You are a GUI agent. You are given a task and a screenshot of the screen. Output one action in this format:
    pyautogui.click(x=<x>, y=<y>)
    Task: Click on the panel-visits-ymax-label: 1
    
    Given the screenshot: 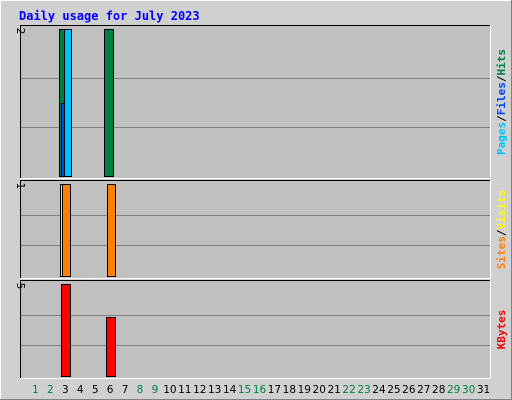 What is the action you would take?
    pyautogui.click(x=20, y=186)
    